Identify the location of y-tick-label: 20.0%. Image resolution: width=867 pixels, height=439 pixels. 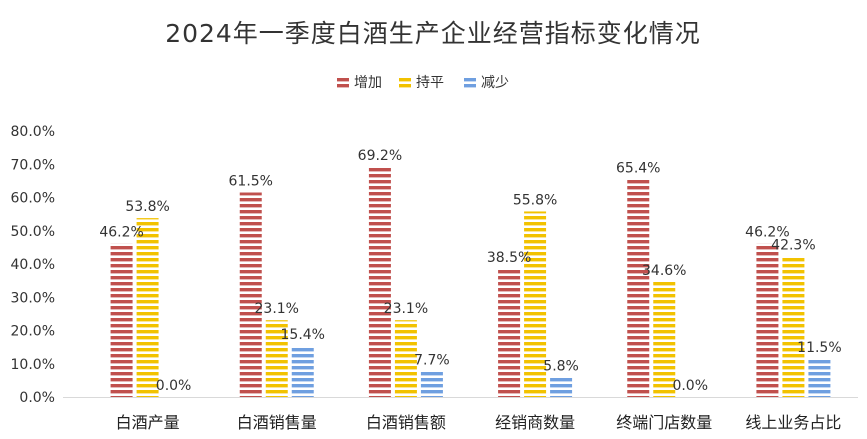
(33, 332).